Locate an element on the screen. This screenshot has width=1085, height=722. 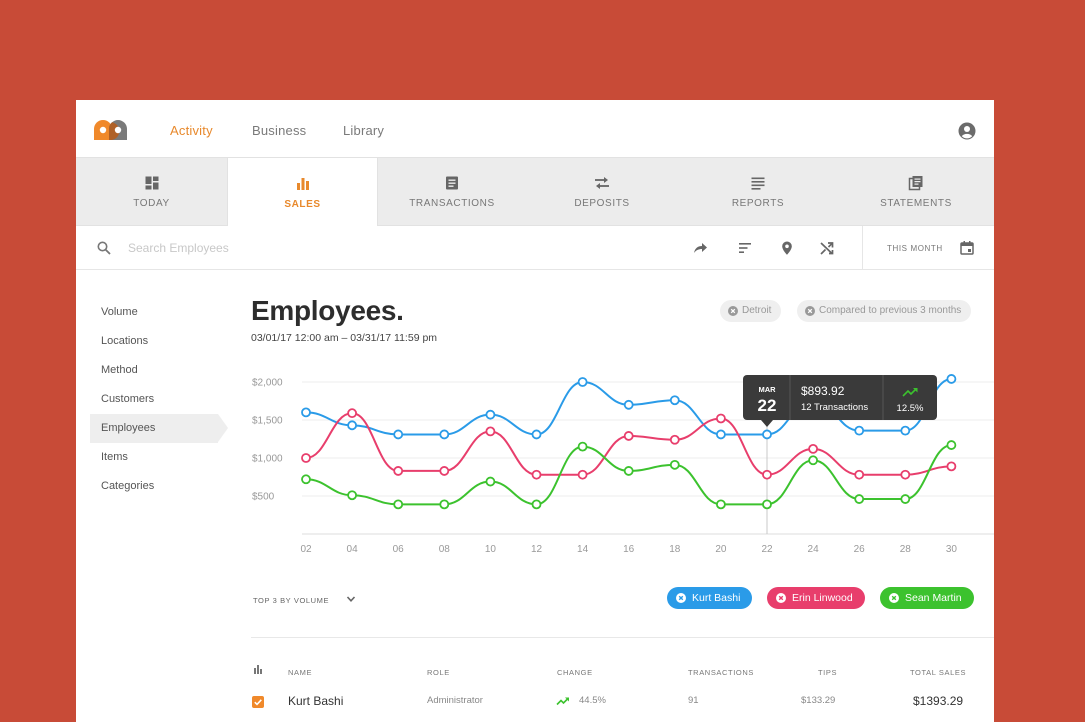
sort-icon is located at coordinates (745, 248).